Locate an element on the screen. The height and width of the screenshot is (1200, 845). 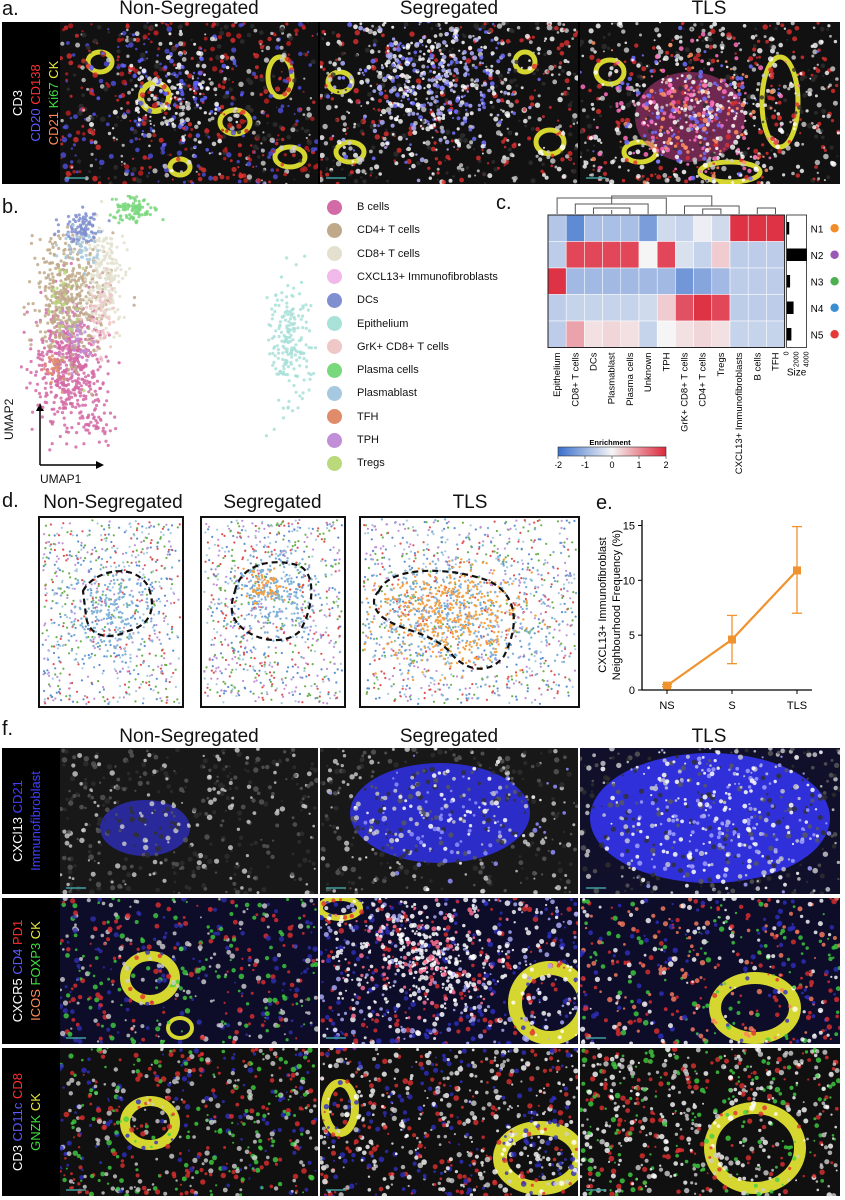
umap-plot is located at coordinates (169, 332).